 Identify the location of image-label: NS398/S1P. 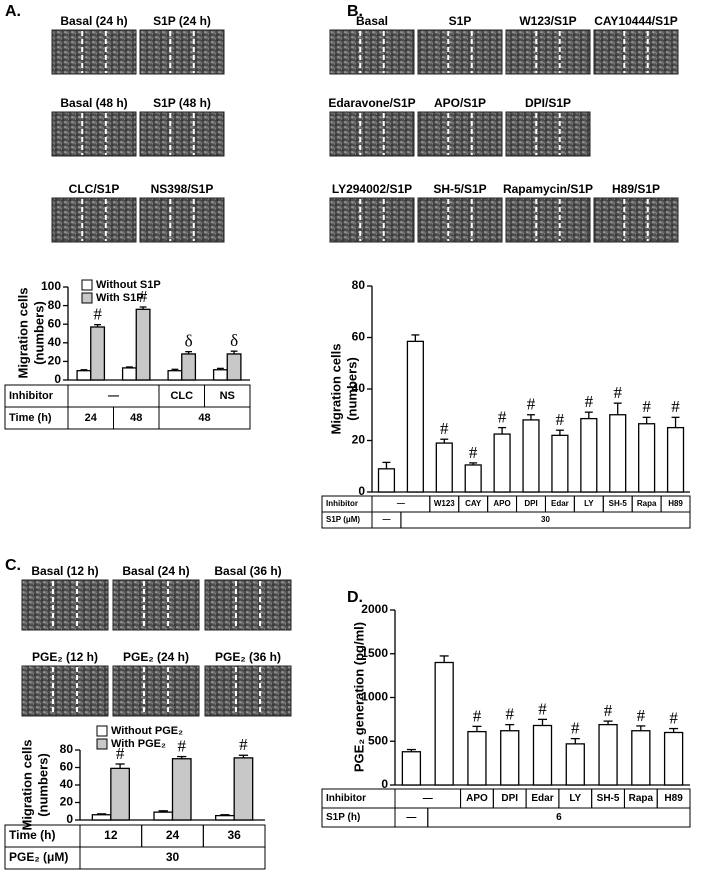
(182, 189).